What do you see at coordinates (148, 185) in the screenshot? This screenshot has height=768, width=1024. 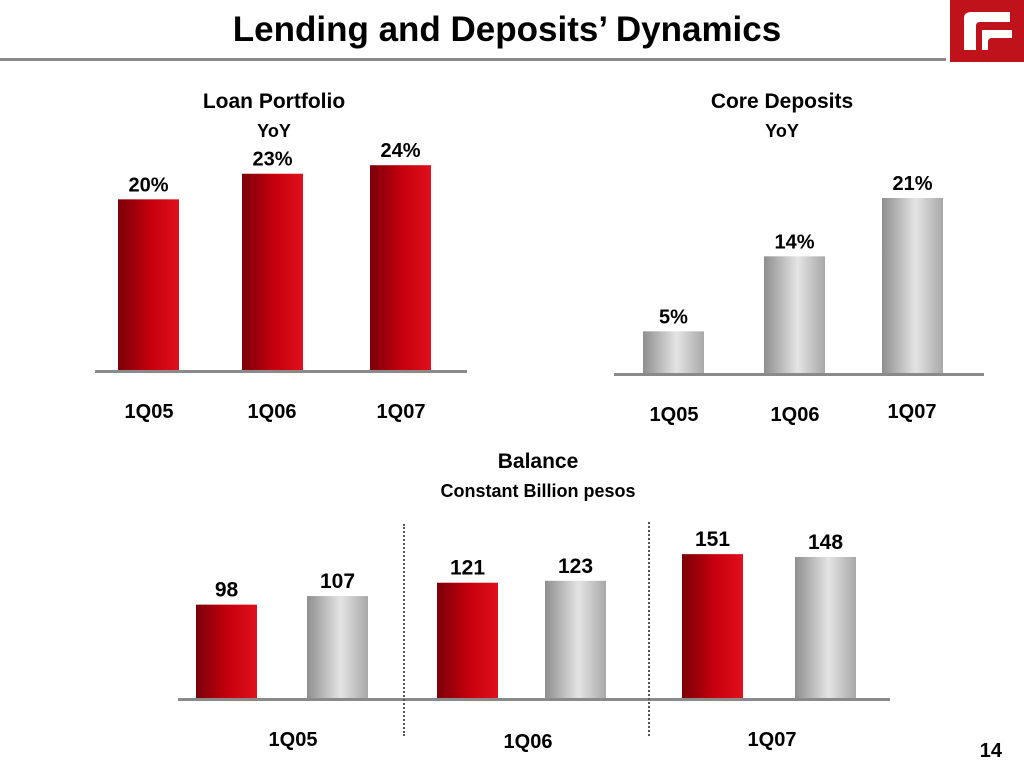 I see `data-label: 20%` at bounding box center [148, 185].